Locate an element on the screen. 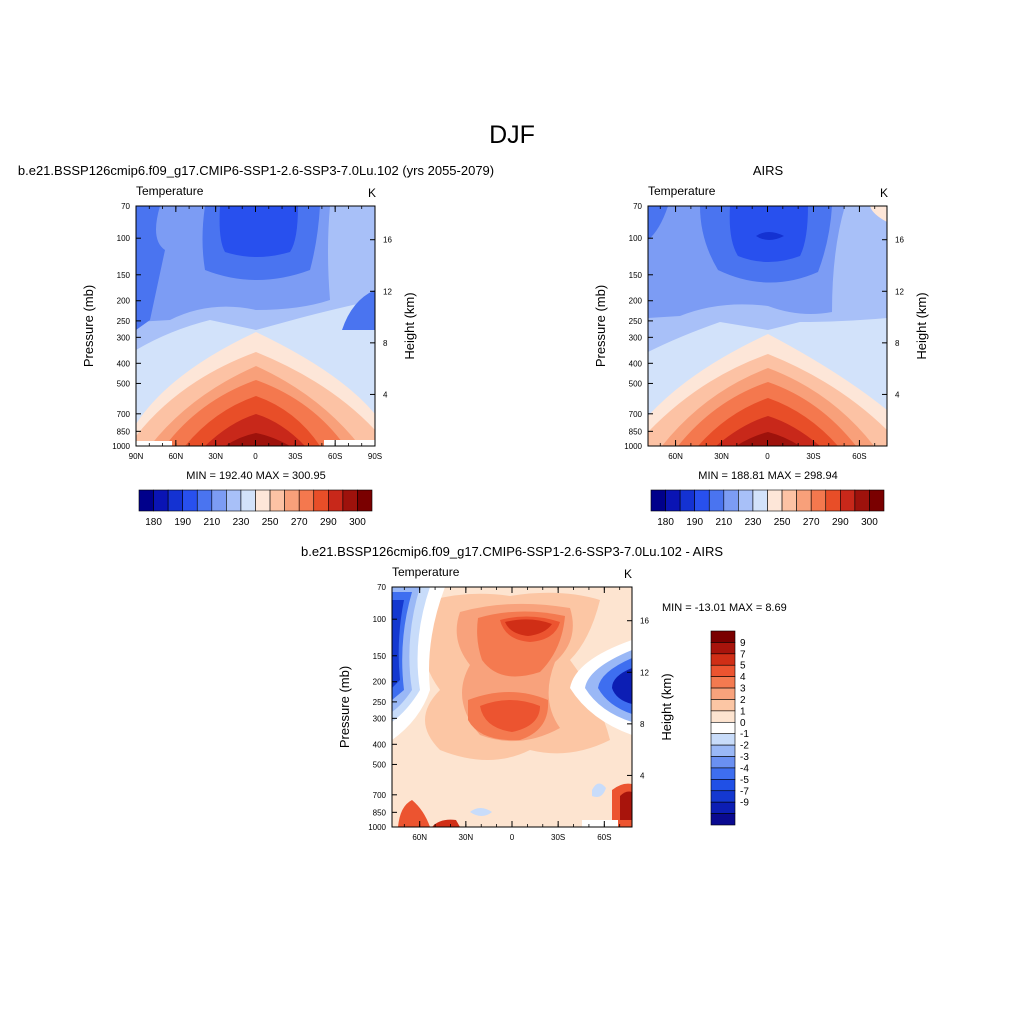  pressure-tick-label: 400 is located at coordinates (636, 363).